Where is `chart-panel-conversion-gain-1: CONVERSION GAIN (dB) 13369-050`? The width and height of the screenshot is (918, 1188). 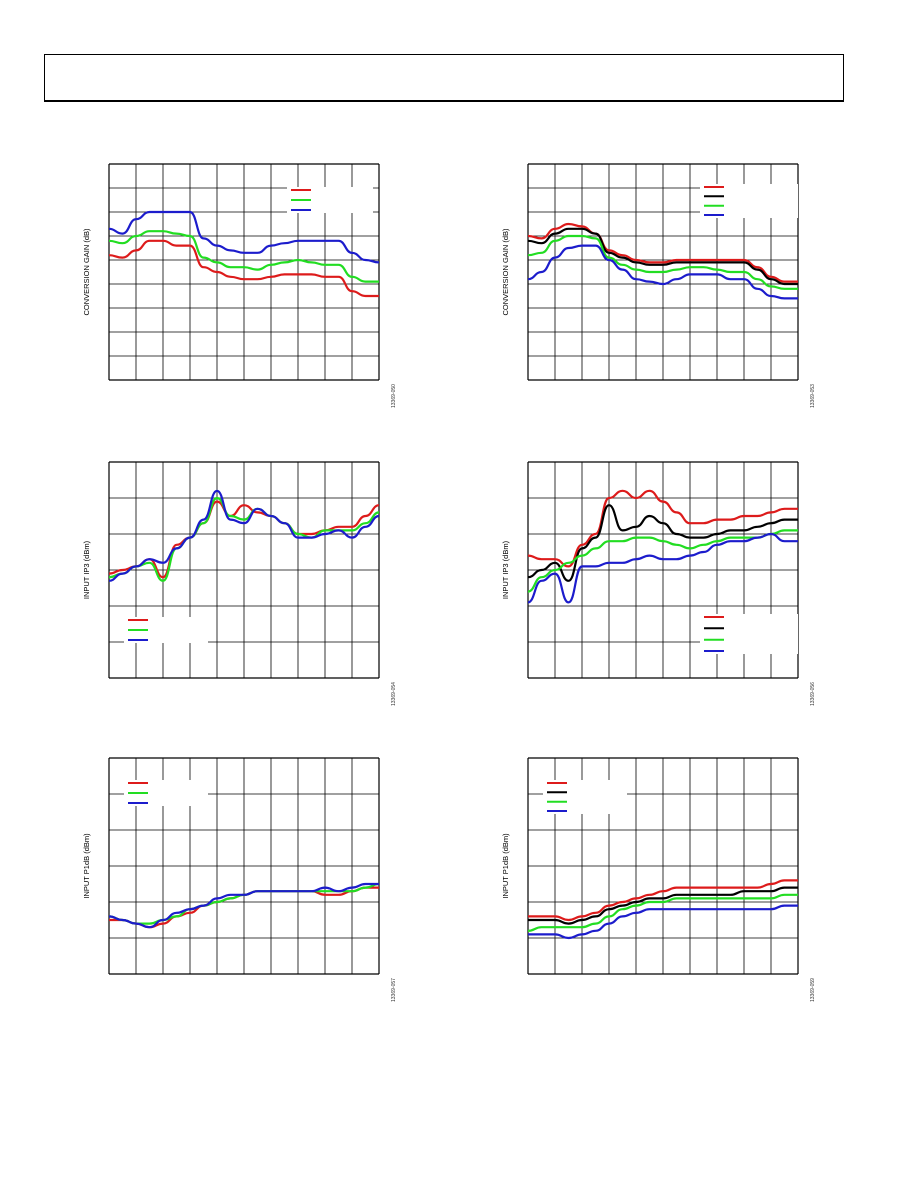 chart-panel-conversion-gain-1: CONVERSION GAIN (dB) 13369-050 is located at coordinates (234, 291).